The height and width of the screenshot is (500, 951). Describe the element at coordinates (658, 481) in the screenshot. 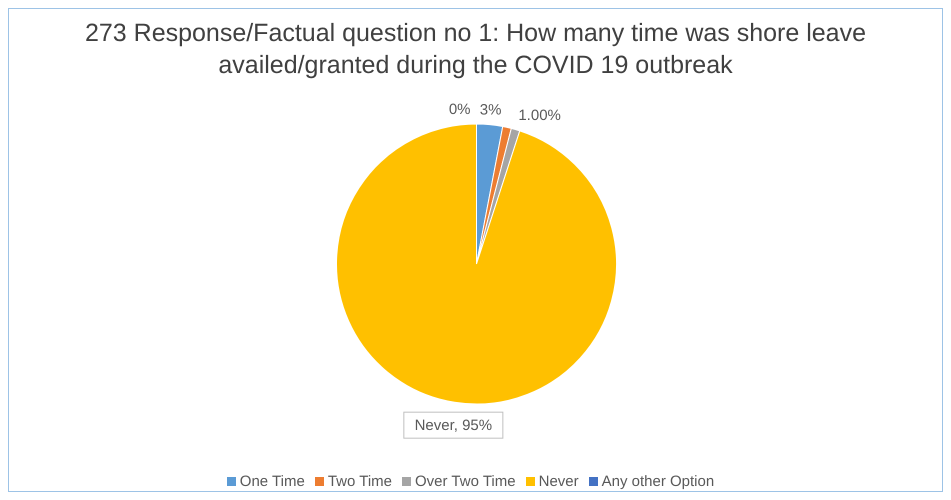

I see `legend-label: Any other Option` at that location.